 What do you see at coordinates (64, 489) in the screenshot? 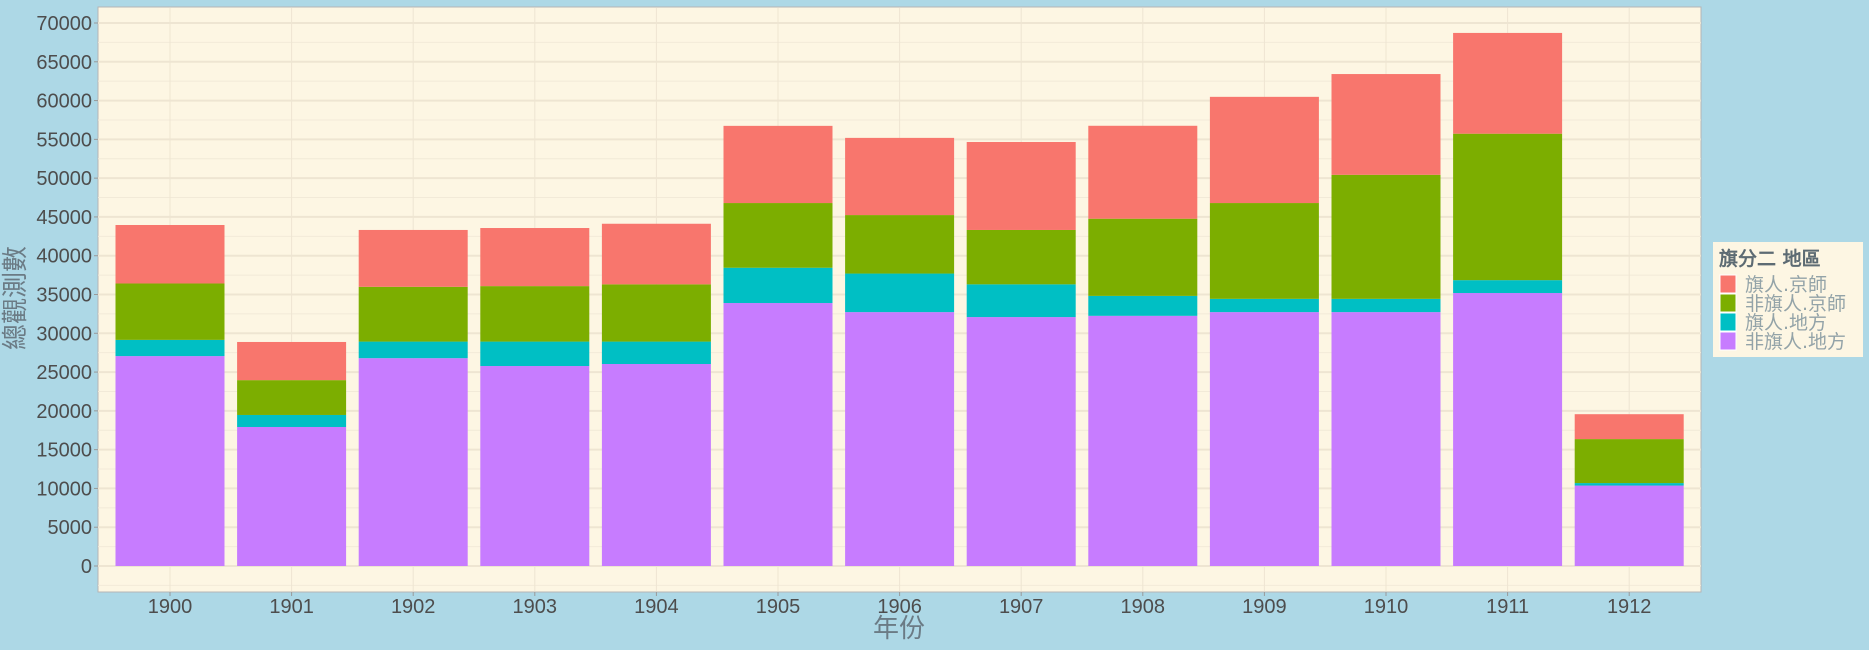
I see `y-tick-label: 10000` at bounding box center [64, 489].